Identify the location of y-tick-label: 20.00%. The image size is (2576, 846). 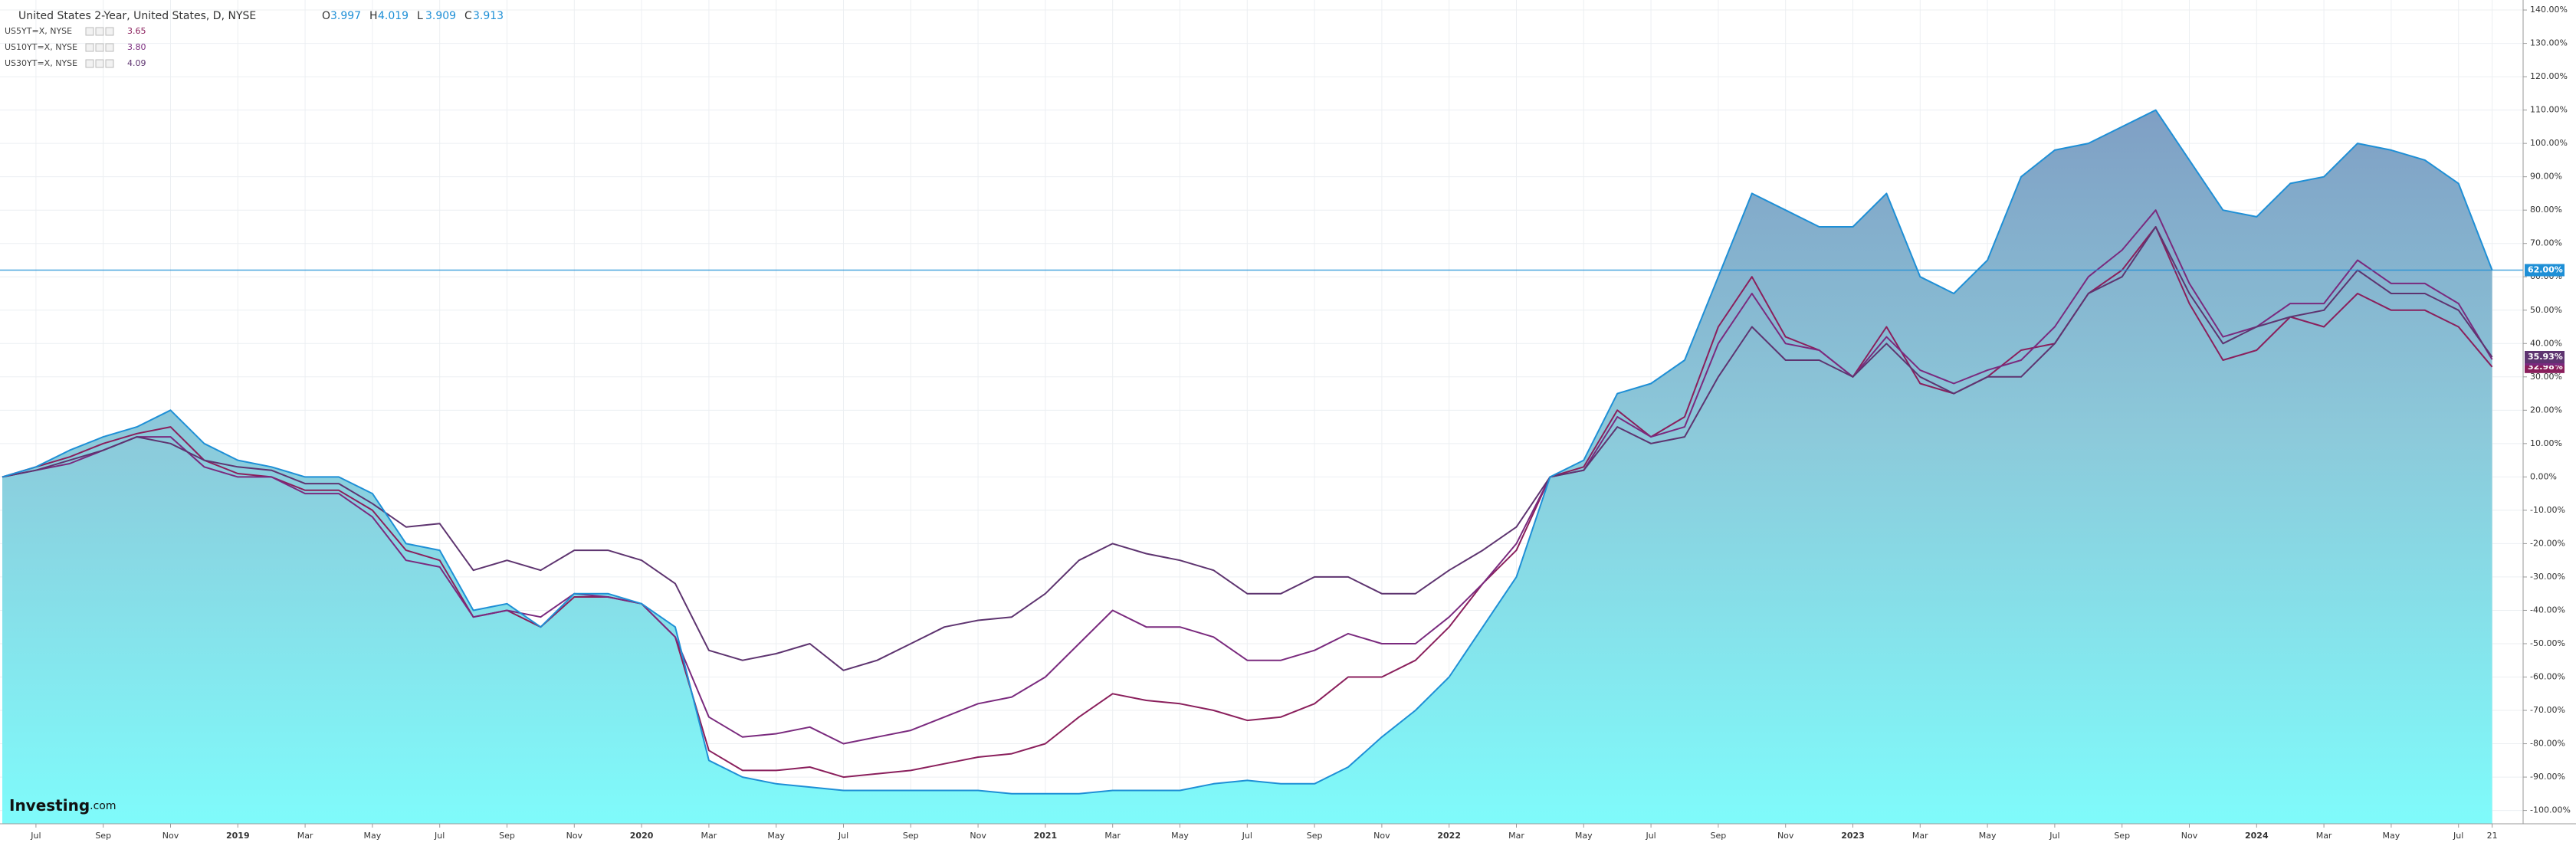
(2546, 410).